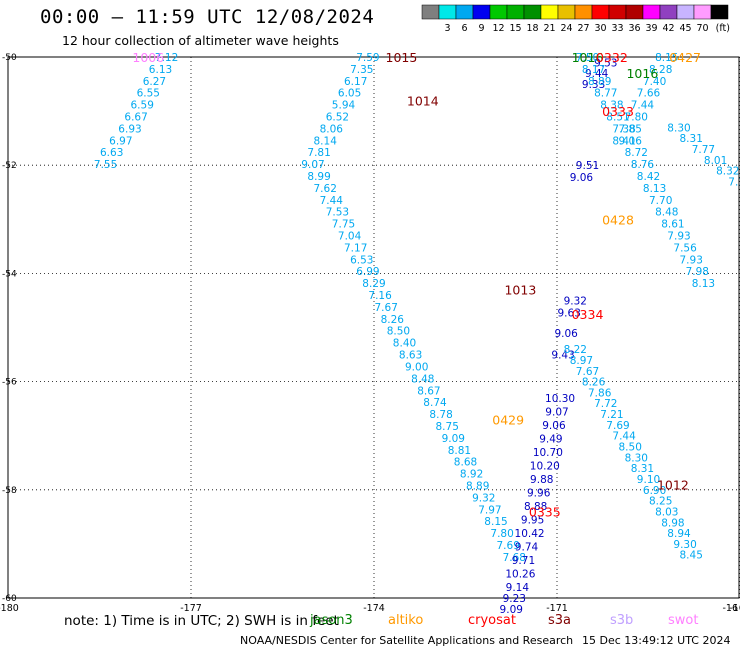  Describe the element at coordinates (514, 599) in the screenshot. I see `swh-value: 9.23` at that location.